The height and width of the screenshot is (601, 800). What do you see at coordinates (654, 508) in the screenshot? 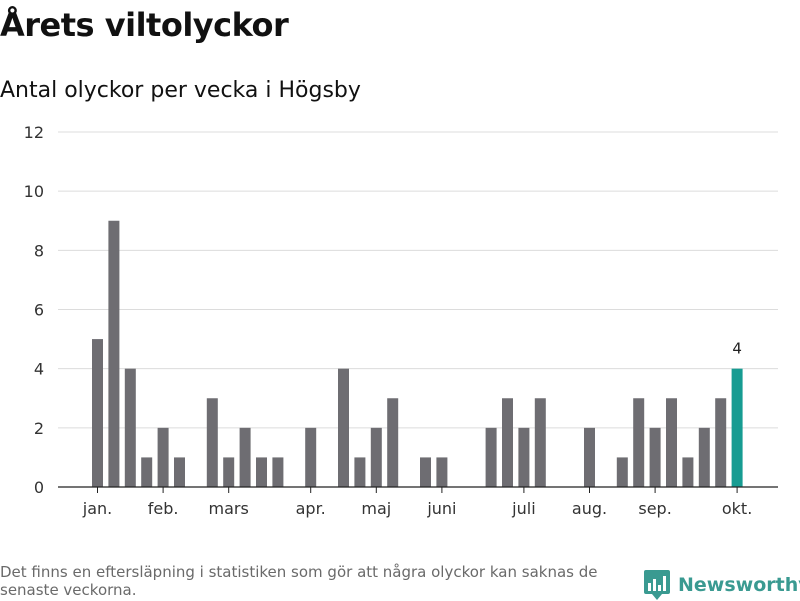
I see `x-tick-label: sep.` at bounding box center [654, 508].